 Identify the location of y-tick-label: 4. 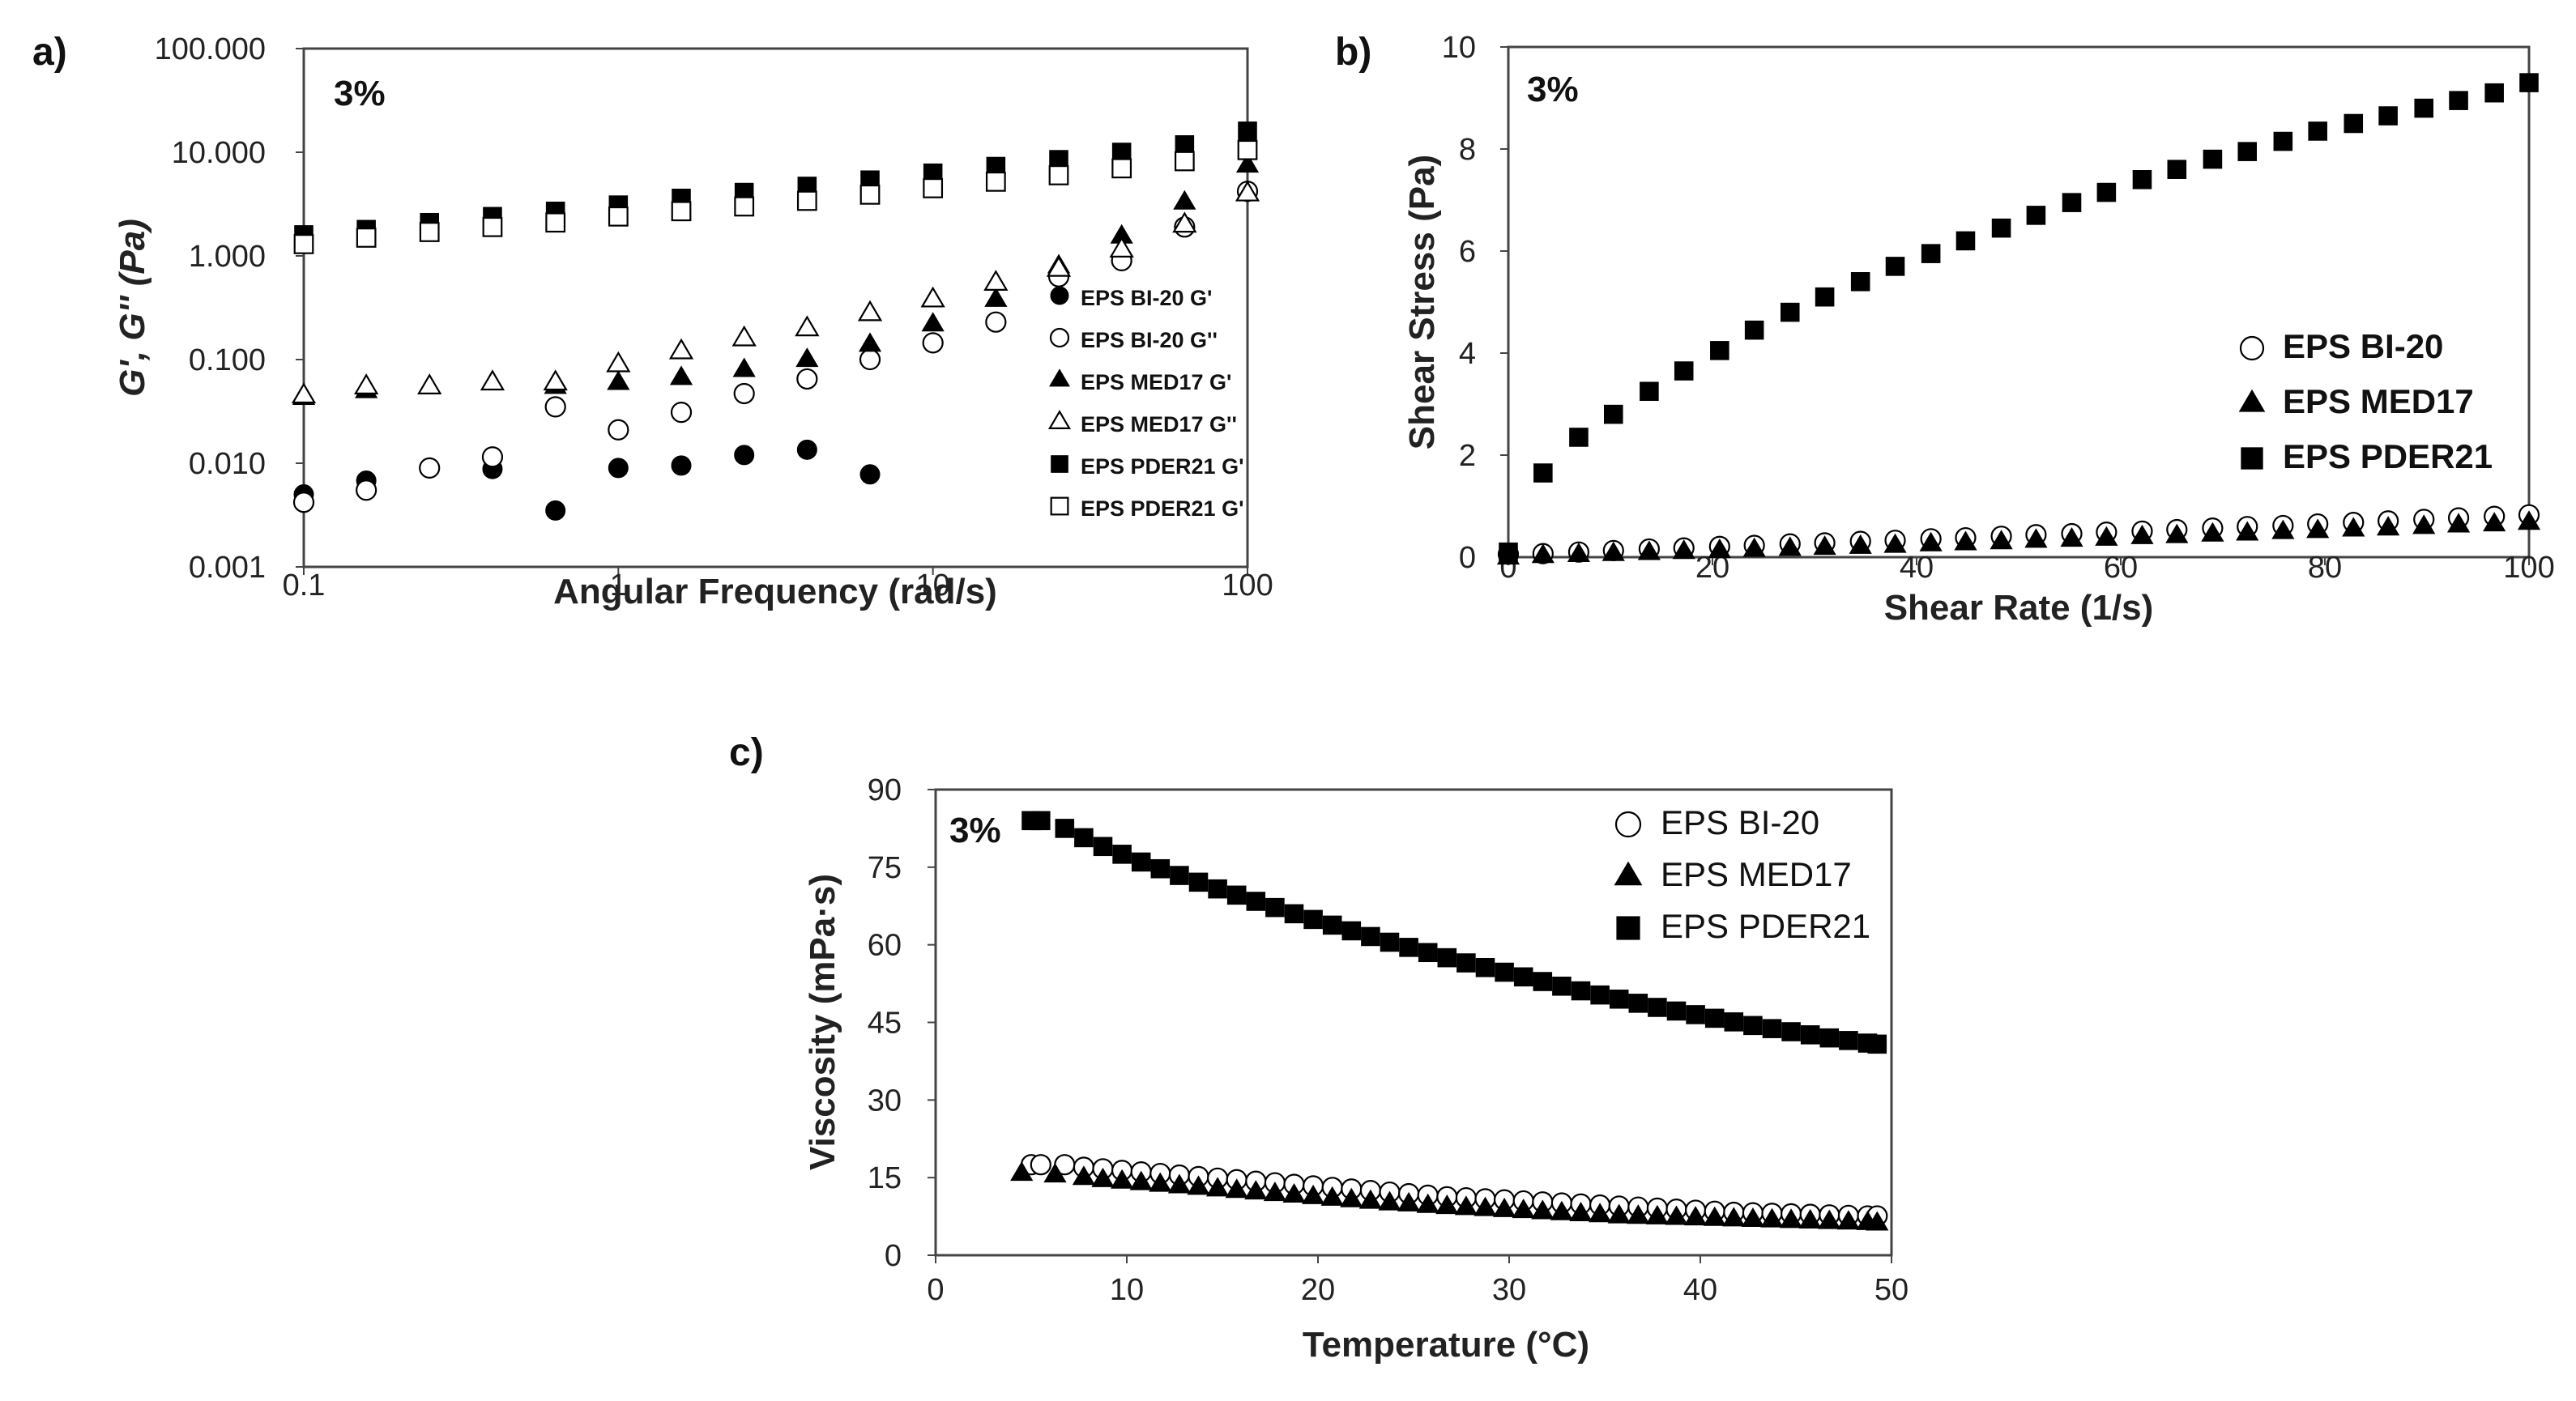
(1467, 354).